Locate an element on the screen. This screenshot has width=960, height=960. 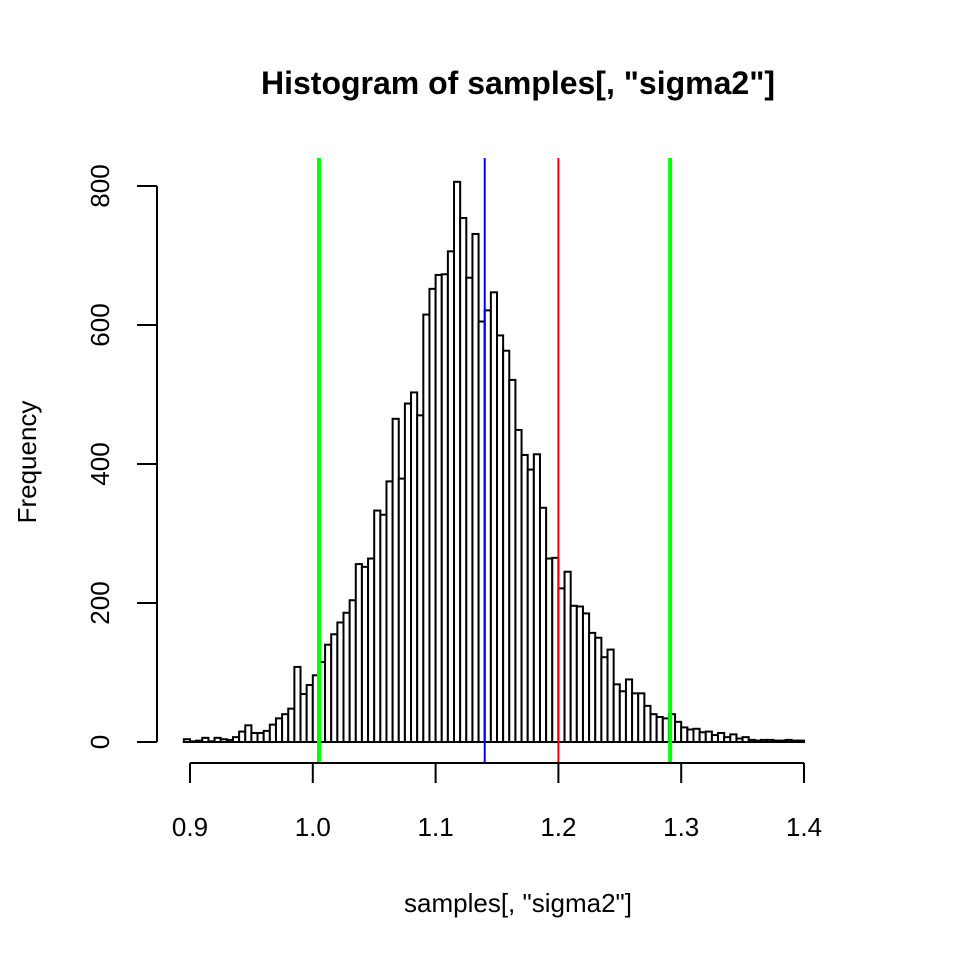
x-axis: 0.9 1.0 1.1 1.2 1.3 1.4 is located at coordinates (497, 802).